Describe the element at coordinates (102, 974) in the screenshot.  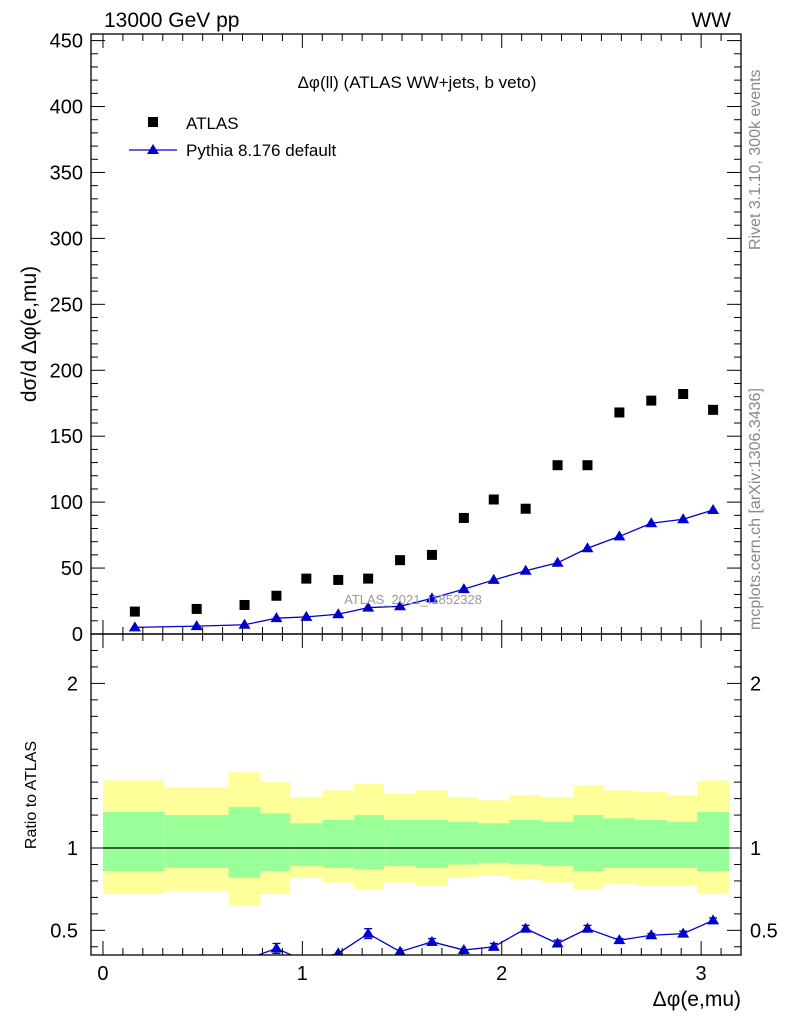
I see `x-tick-label: 0` at that location.